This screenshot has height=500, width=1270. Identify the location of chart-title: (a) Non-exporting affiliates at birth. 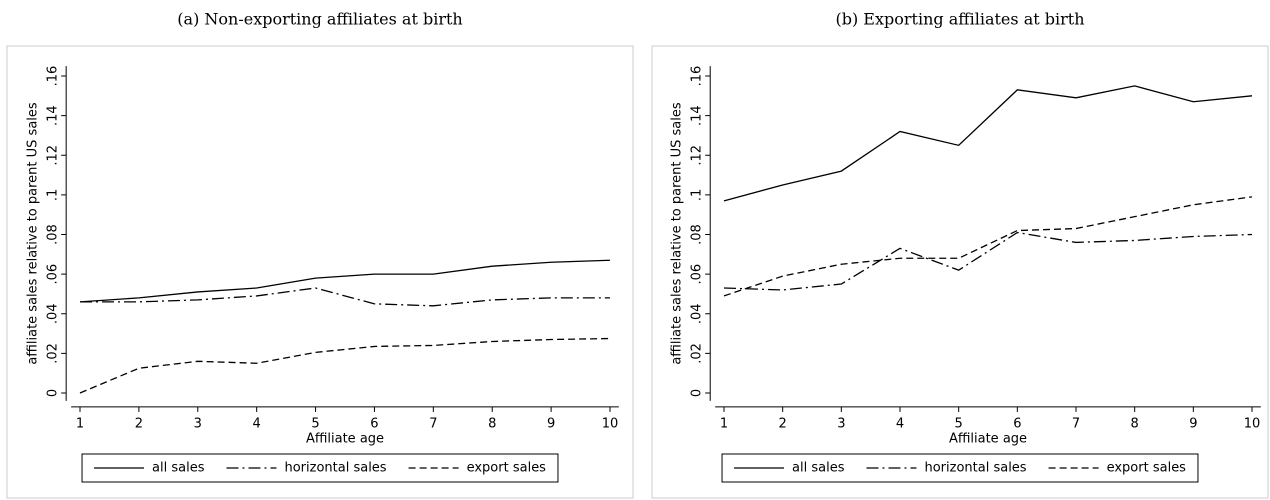
(319, 19).